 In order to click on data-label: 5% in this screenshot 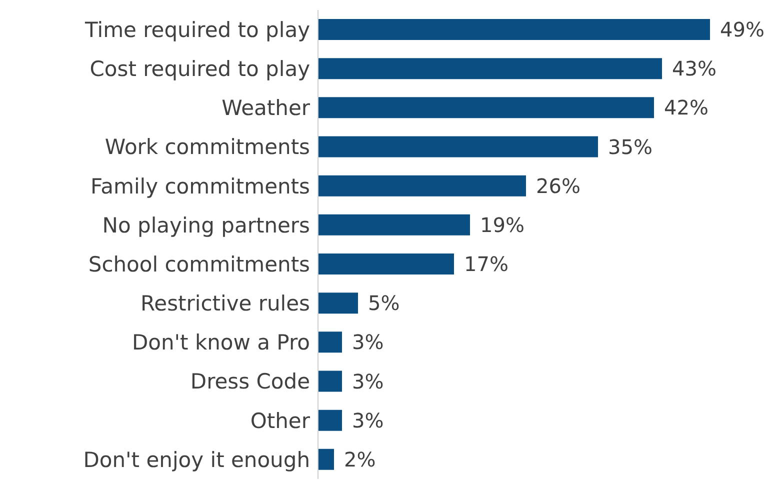, I will do `click(384, 303)`.